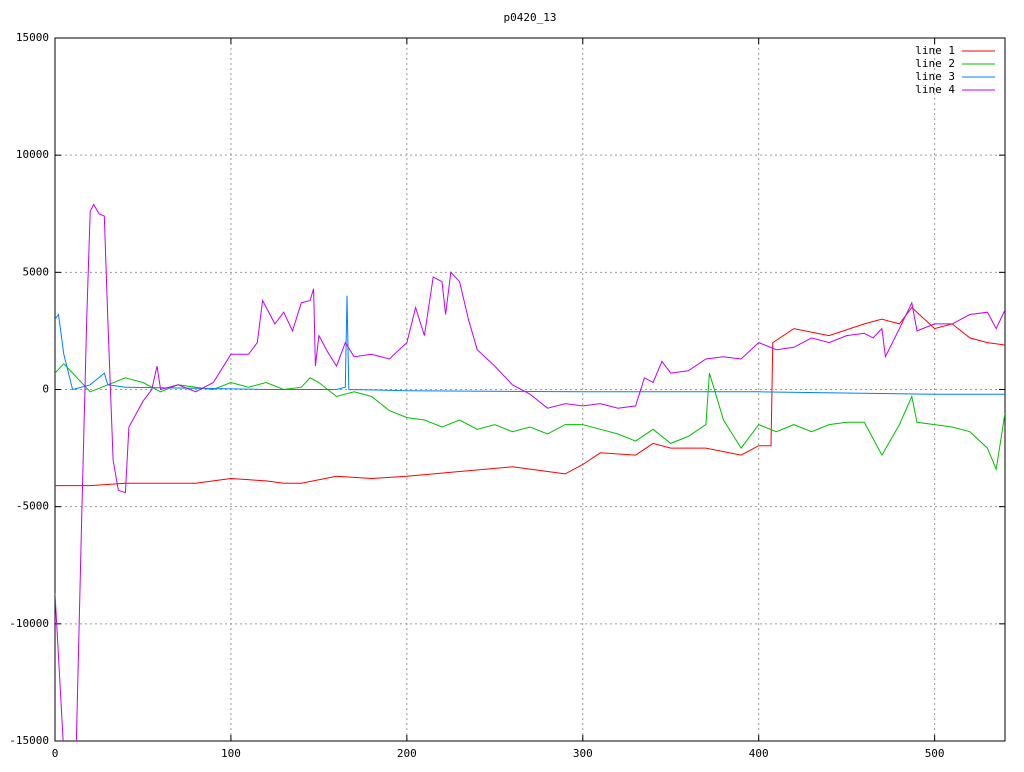  What do you see at coordinates (29, 740) in the screenshot?
I see `y-tick-label: -15000` at bounding box center [29, 740].